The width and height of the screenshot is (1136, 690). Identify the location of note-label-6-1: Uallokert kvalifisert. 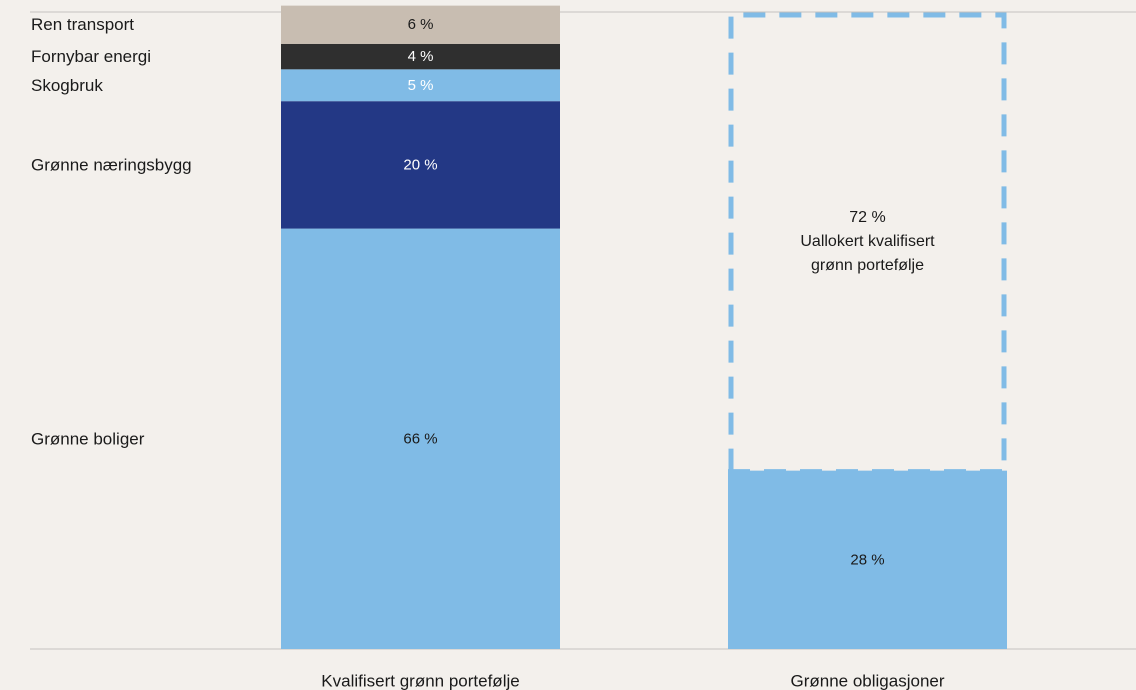
(867, 241).